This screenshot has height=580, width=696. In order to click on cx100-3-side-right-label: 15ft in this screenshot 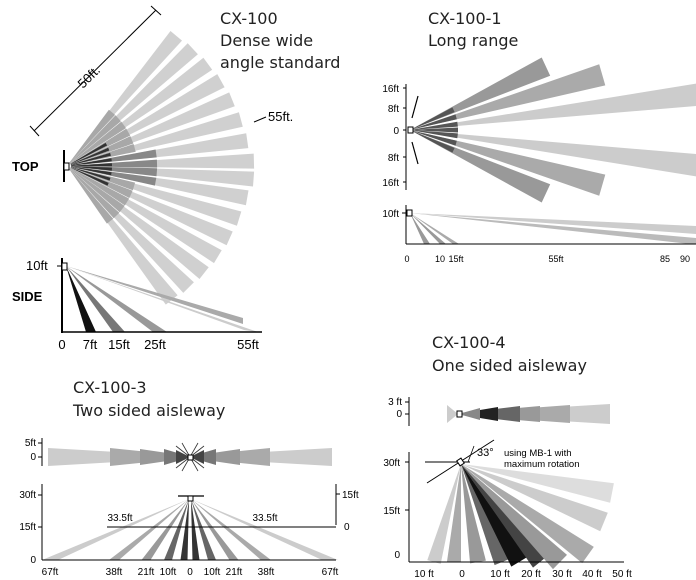, I will do `click(350, 495)`.